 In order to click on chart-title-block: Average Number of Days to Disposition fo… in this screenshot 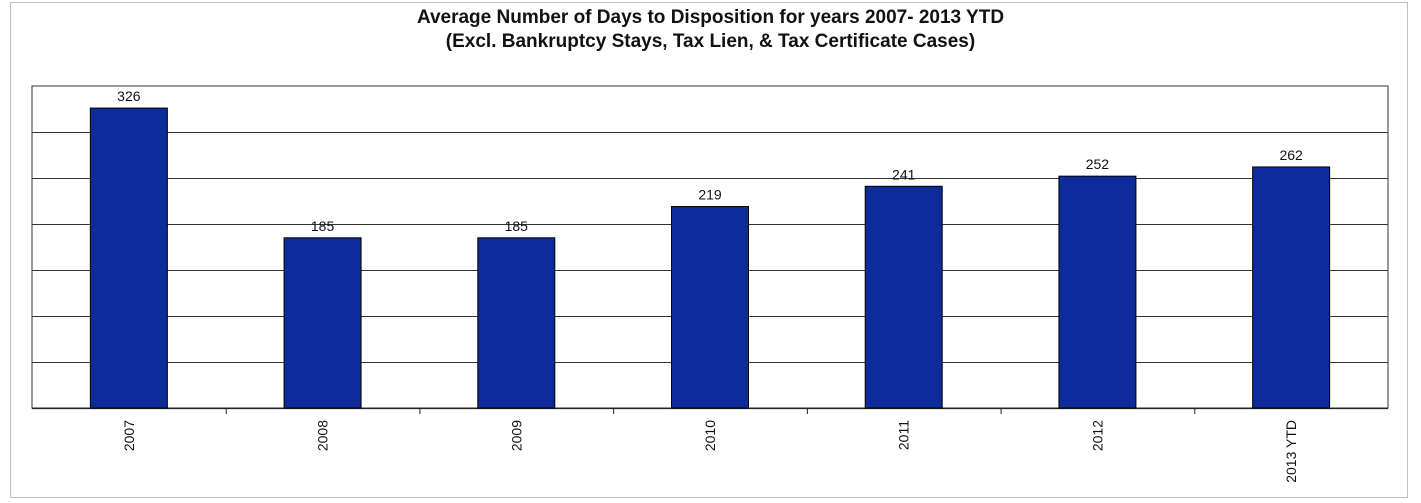, I will do `click(710, 30)`.